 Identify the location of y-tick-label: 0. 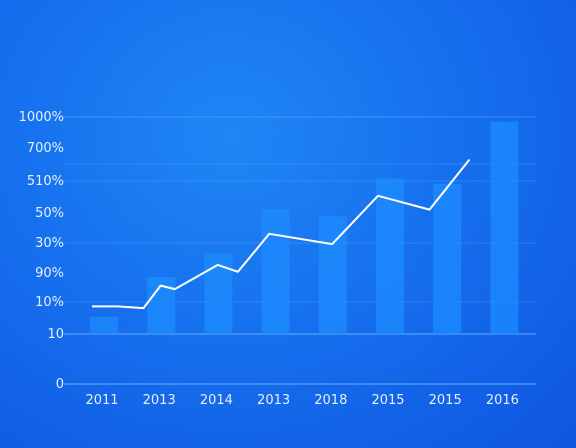
(60, 384).